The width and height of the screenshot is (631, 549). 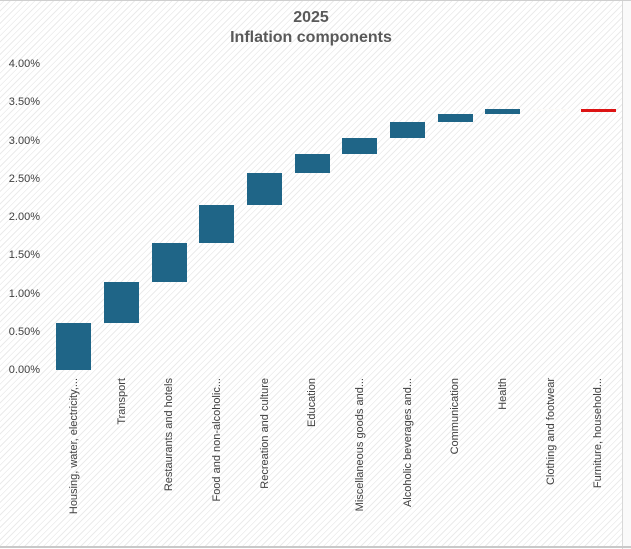 What do you see at coordinates (311, 37) in the screenshot?
I see `chart-title-line2: Inflation components` at bounding box center [311, 37].